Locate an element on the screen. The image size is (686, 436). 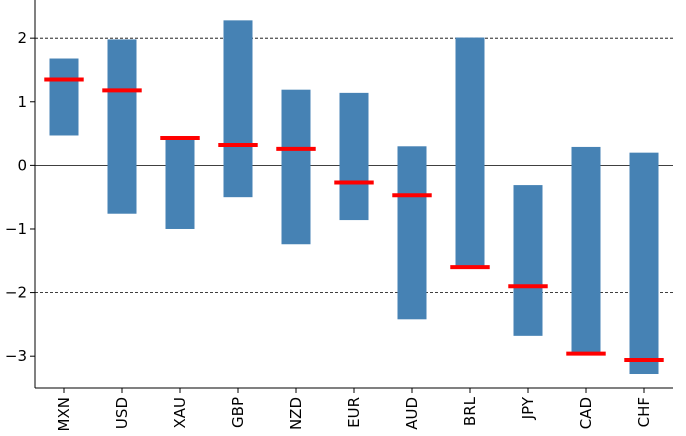
bar-usd is located at coordinates (122, 126).